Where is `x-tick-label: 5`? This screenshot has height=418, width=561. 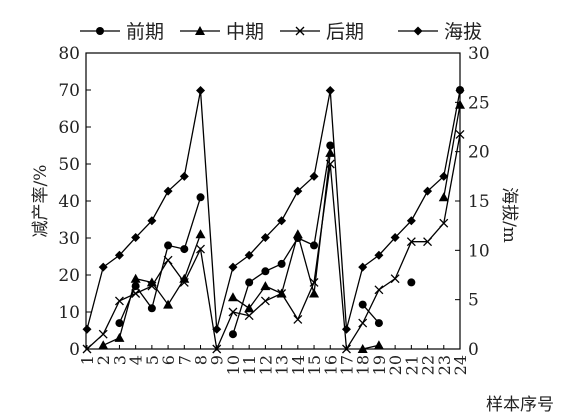 x-tick-label: 5 is located at coordinates (152, 360).